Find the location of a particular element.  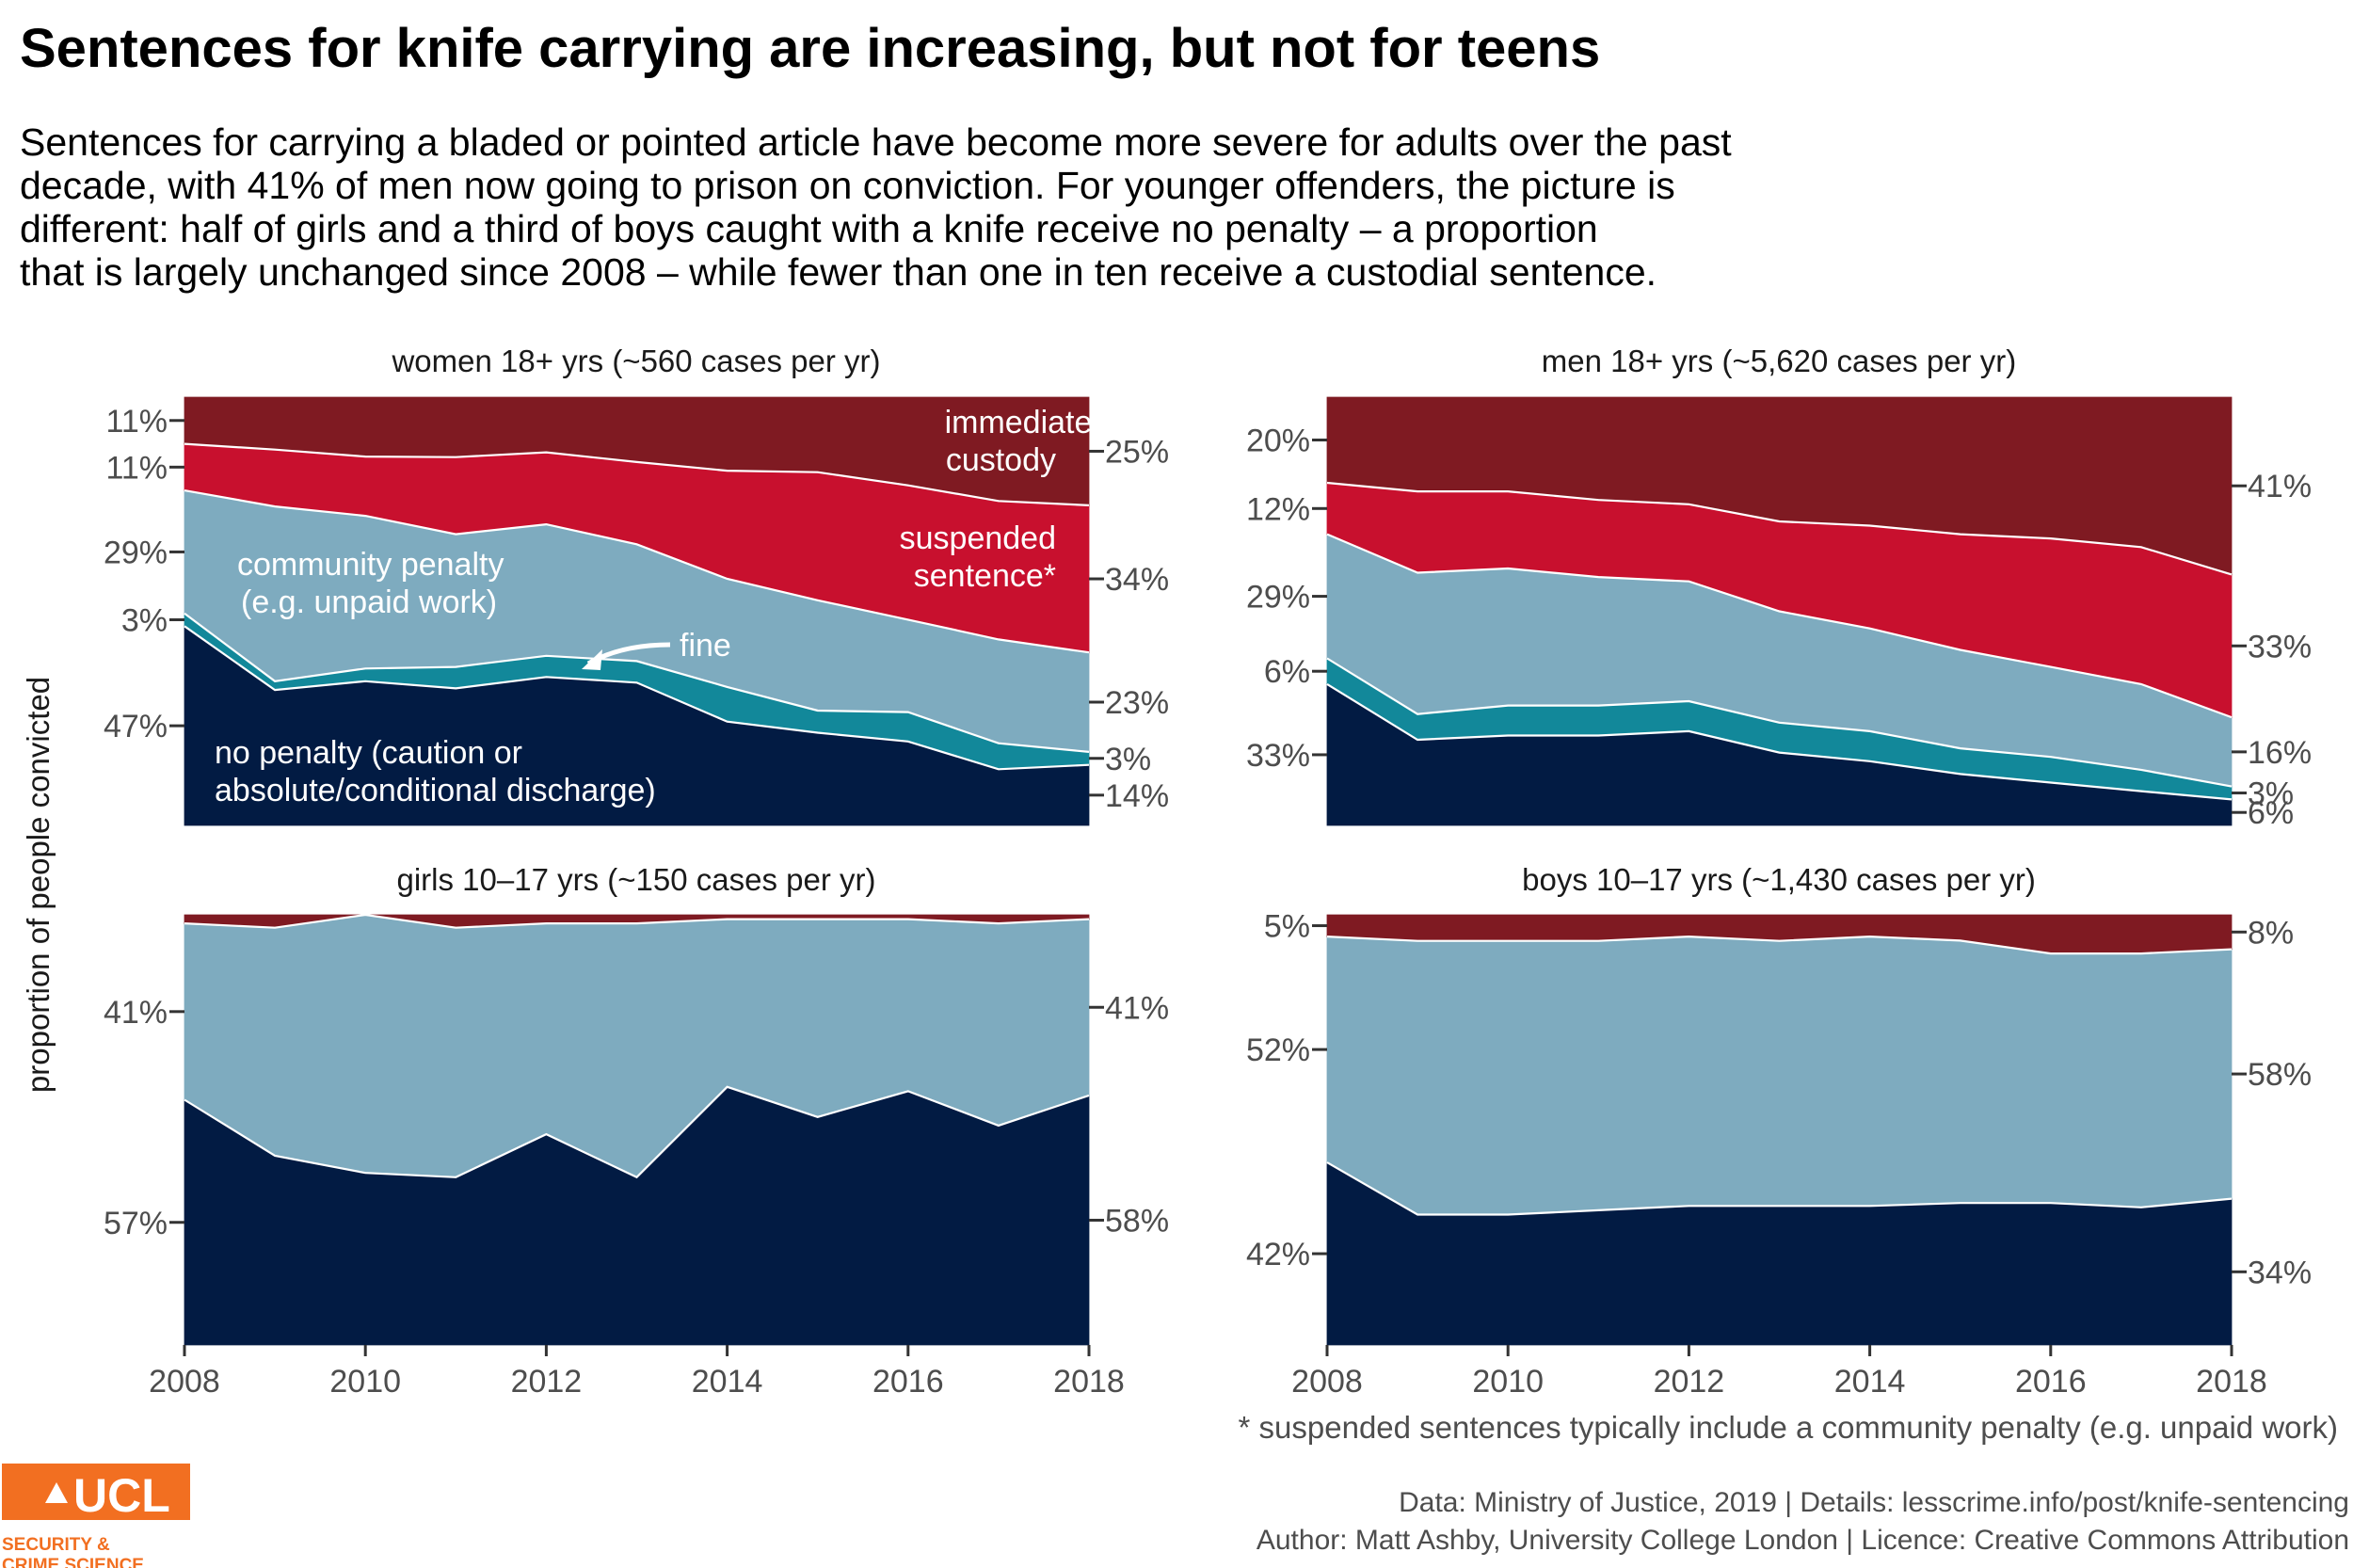

left-share-label: 47% is located at coordinates (136, 726).